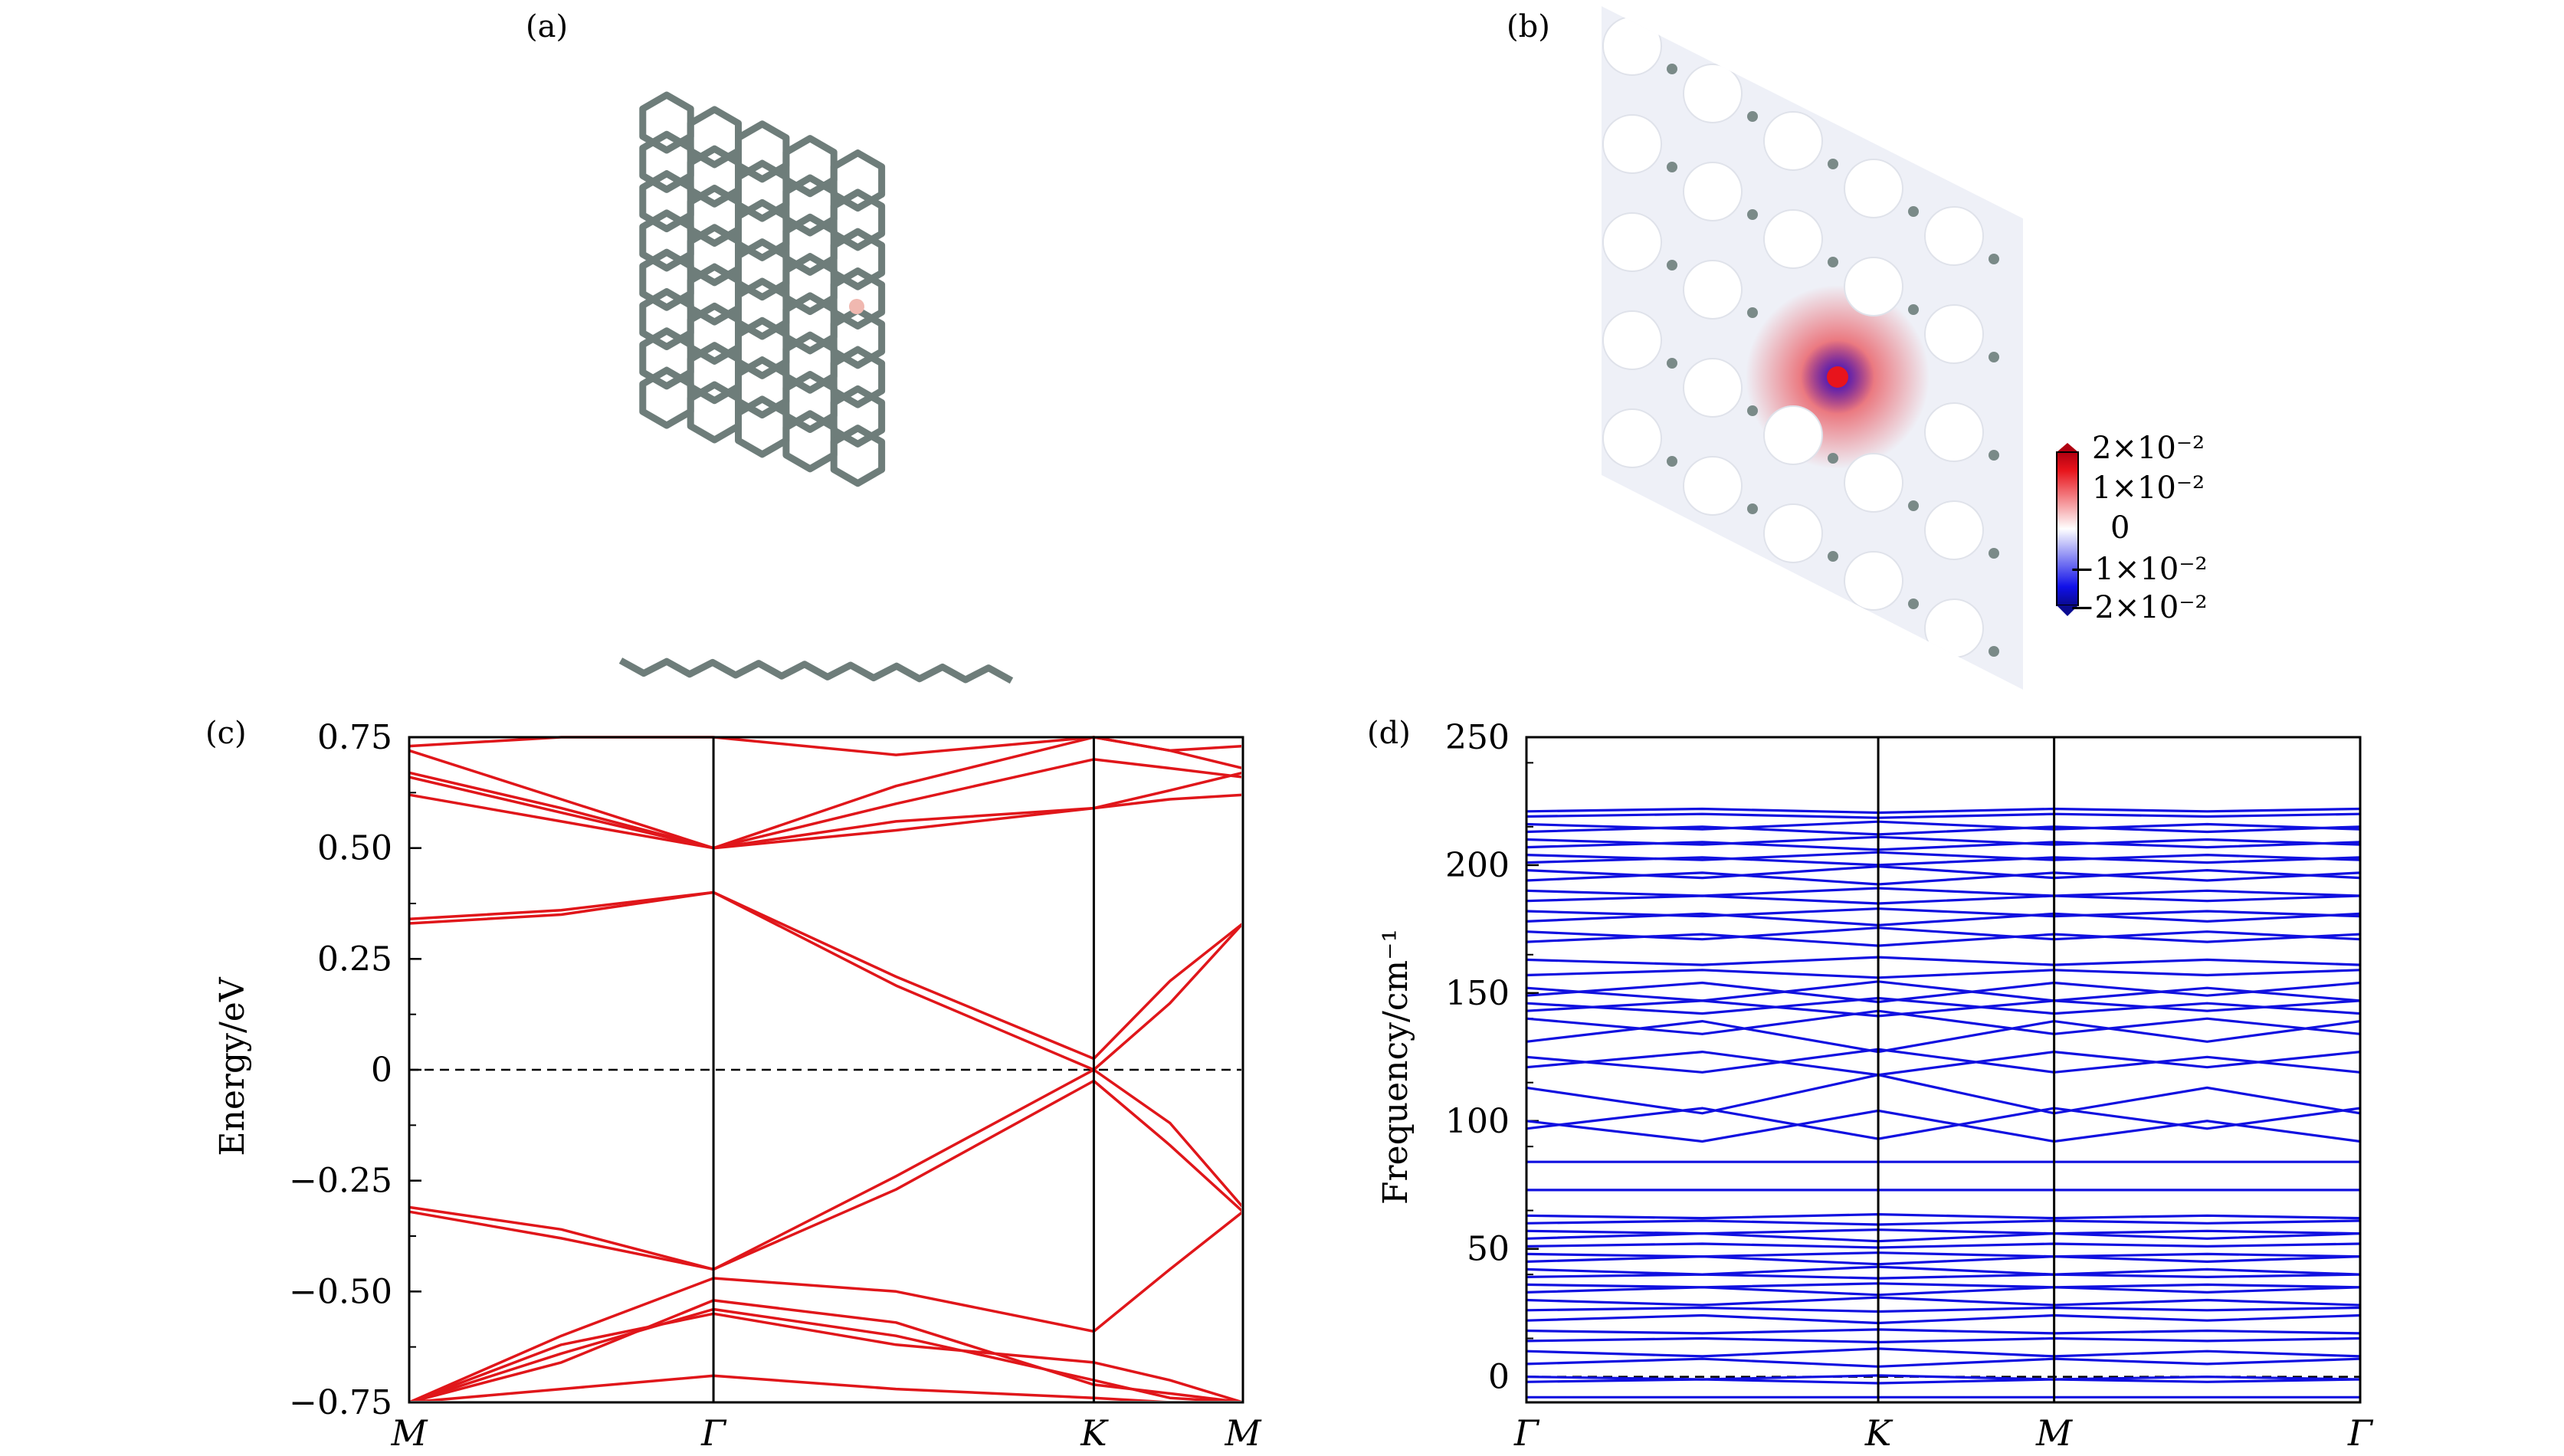  I want to click on colorbar-tick: −2×10⁻², so click(2138, 607).